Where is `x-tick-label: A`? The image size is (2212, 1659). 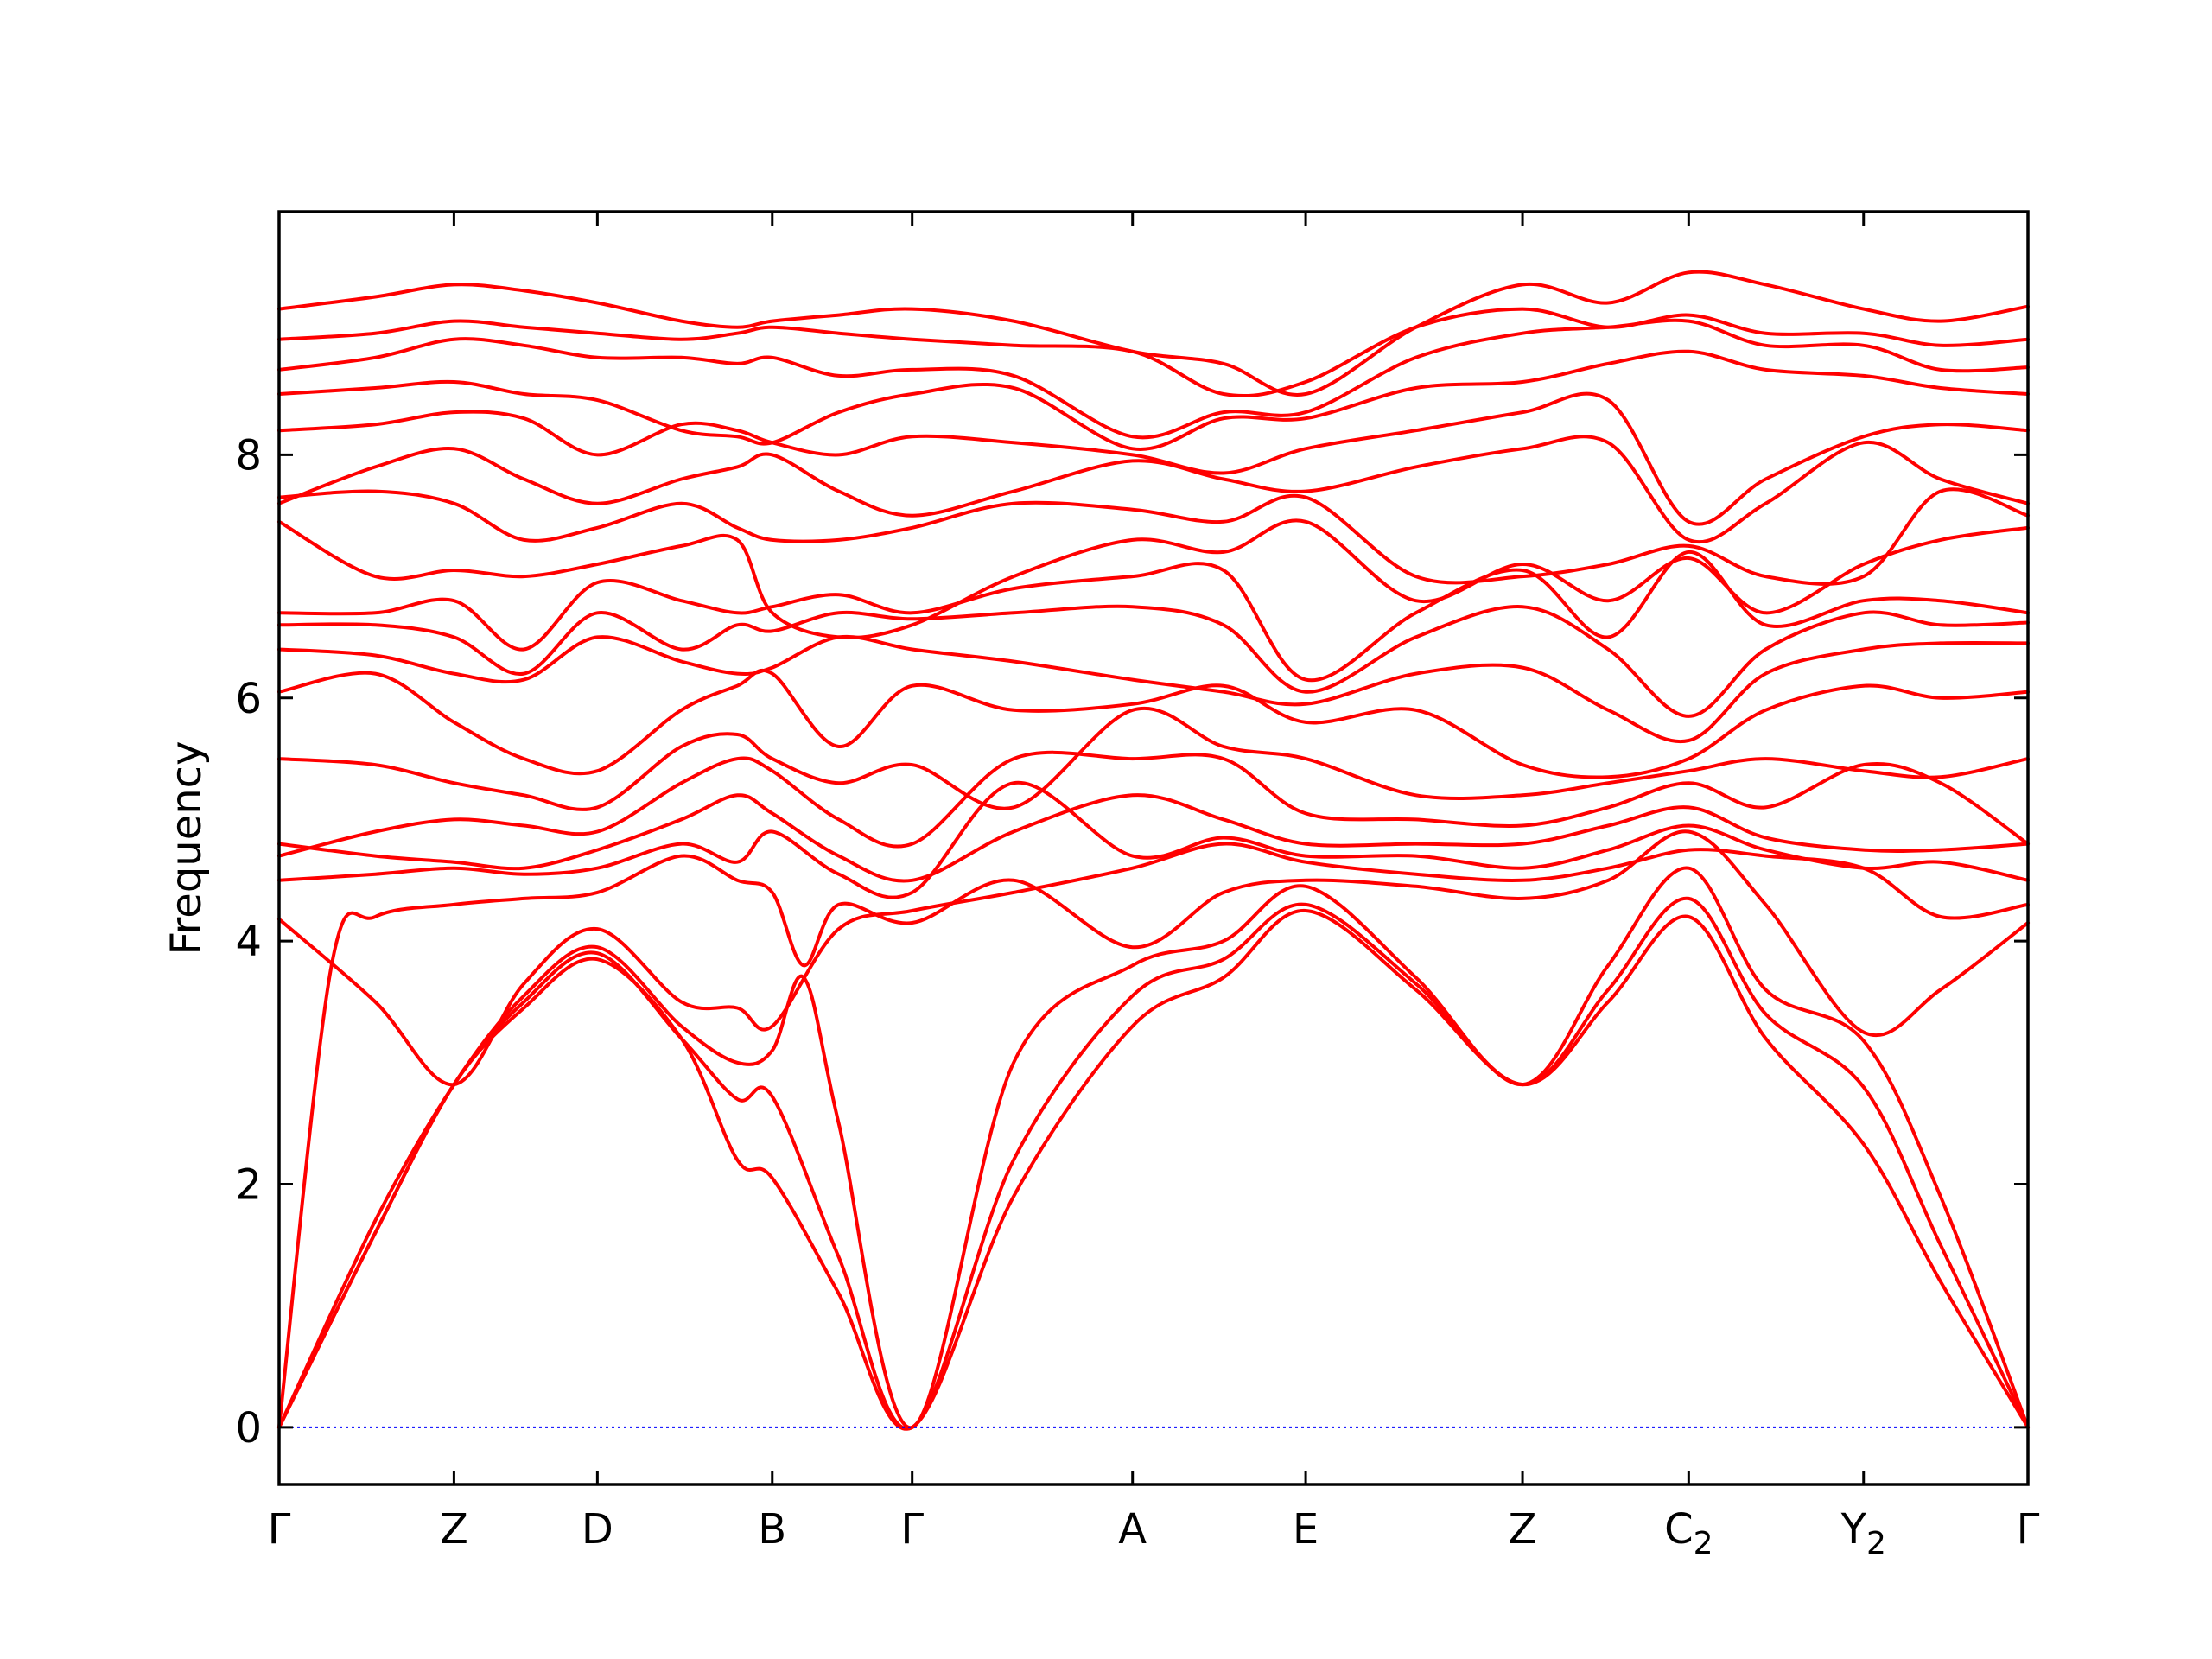
x-tick-label: A is located at coordinates (1132, 1529).